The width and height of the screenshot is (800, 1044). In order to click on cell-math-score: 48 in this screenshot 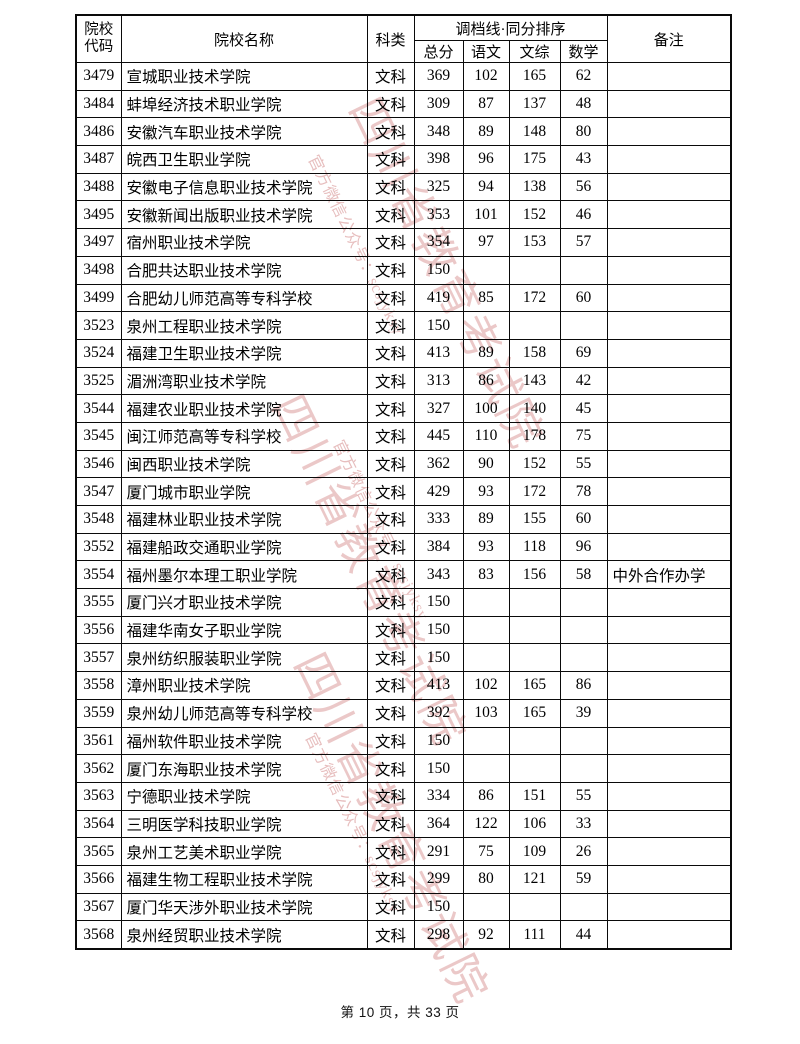, I will do `click(583, 104)`.